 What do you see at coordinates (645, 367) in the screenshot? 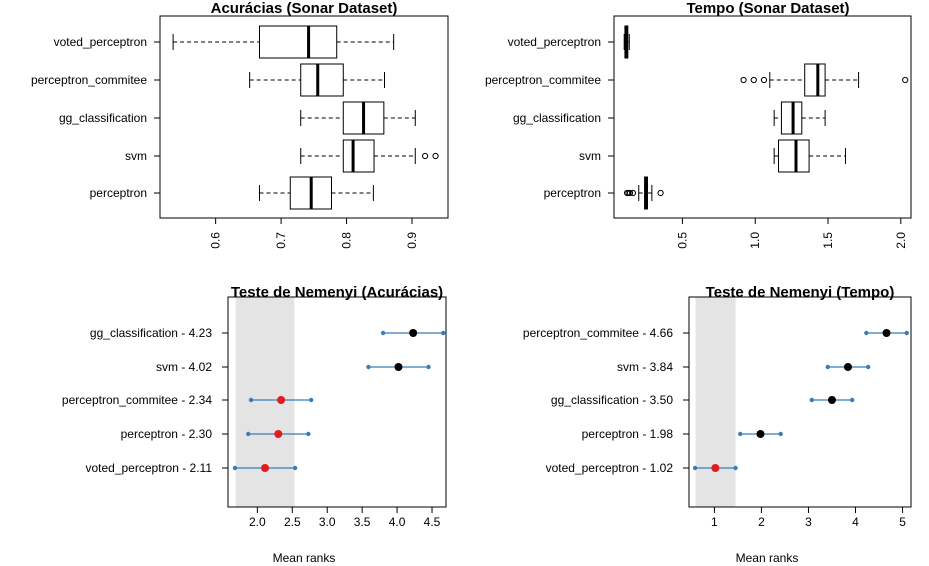
I see `category-label: svm - 3.84` at bounding box center [645, 367].